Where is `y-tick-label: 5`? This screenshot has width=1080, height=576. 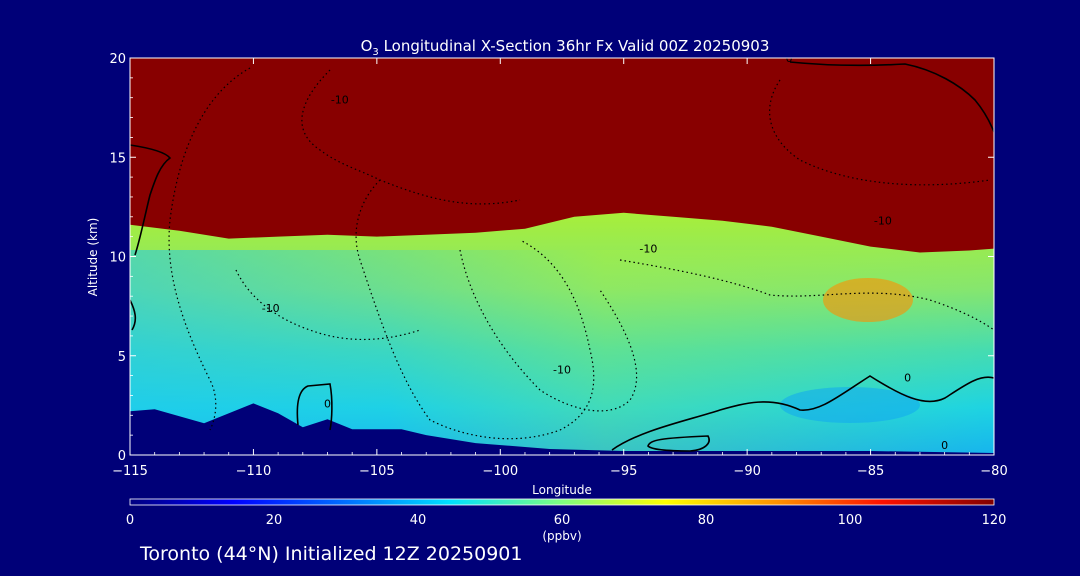 y-tick-label: 5 is located at coordinates (122, 357).